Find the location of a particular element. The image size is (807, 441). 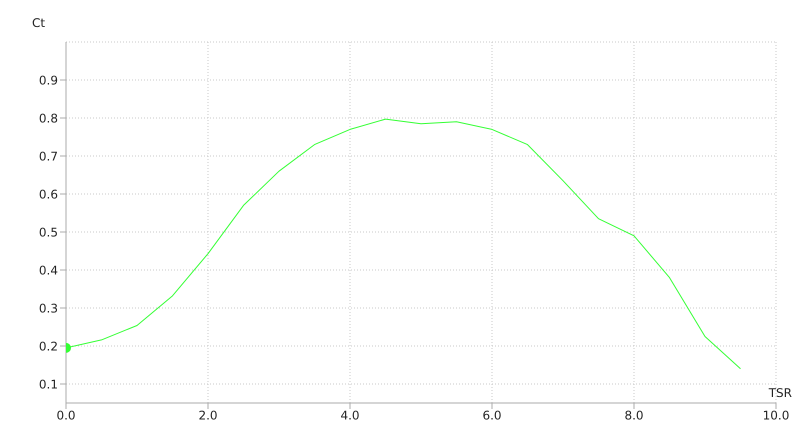

x-axis-title: TSR is located at coordinates (780, 393).